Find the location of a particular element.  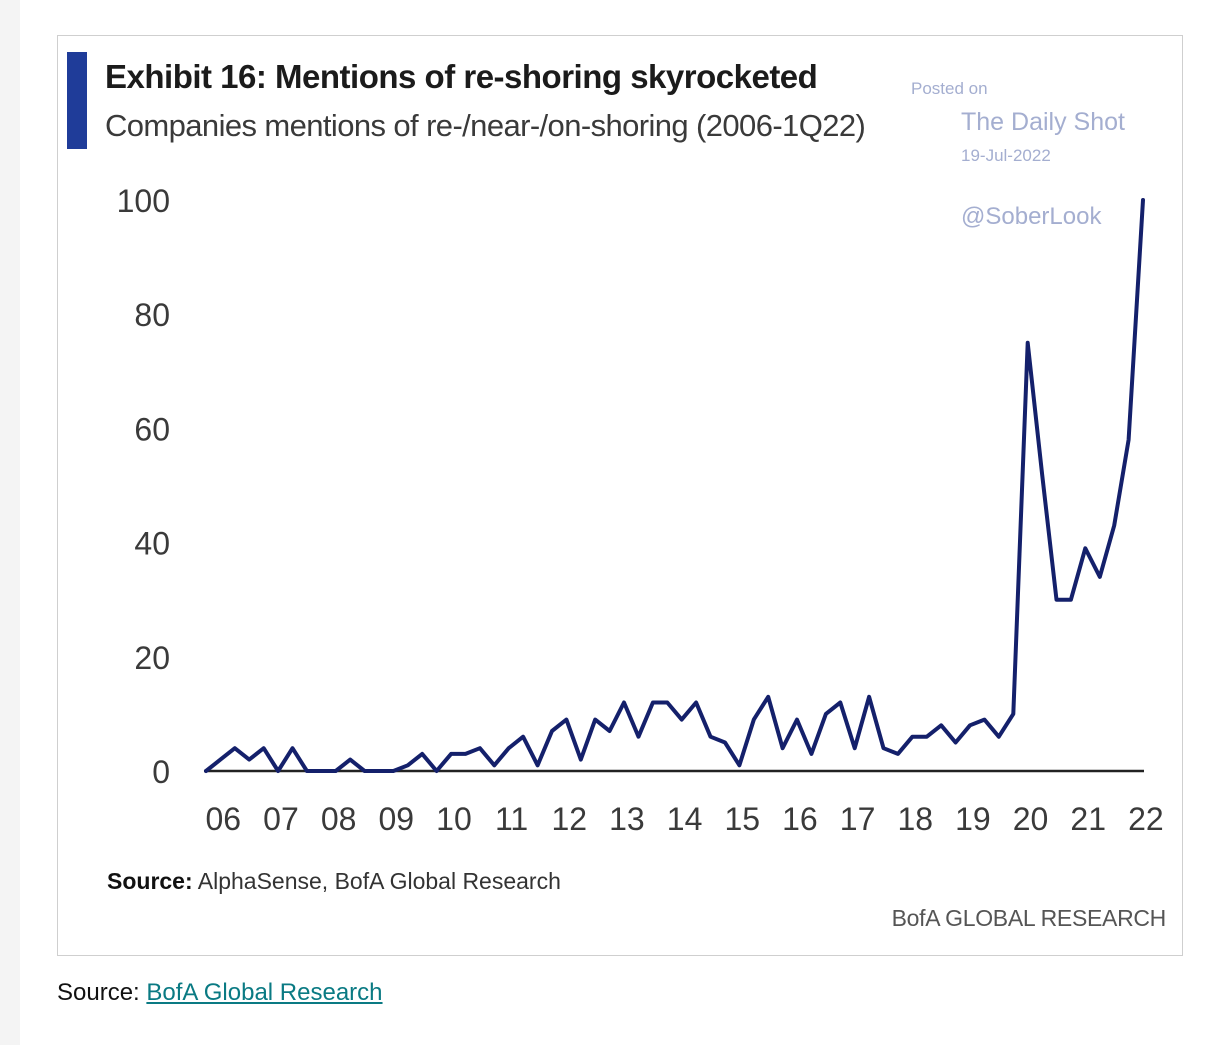

x-tick-label: 13 is located at coordinates (627, 819).